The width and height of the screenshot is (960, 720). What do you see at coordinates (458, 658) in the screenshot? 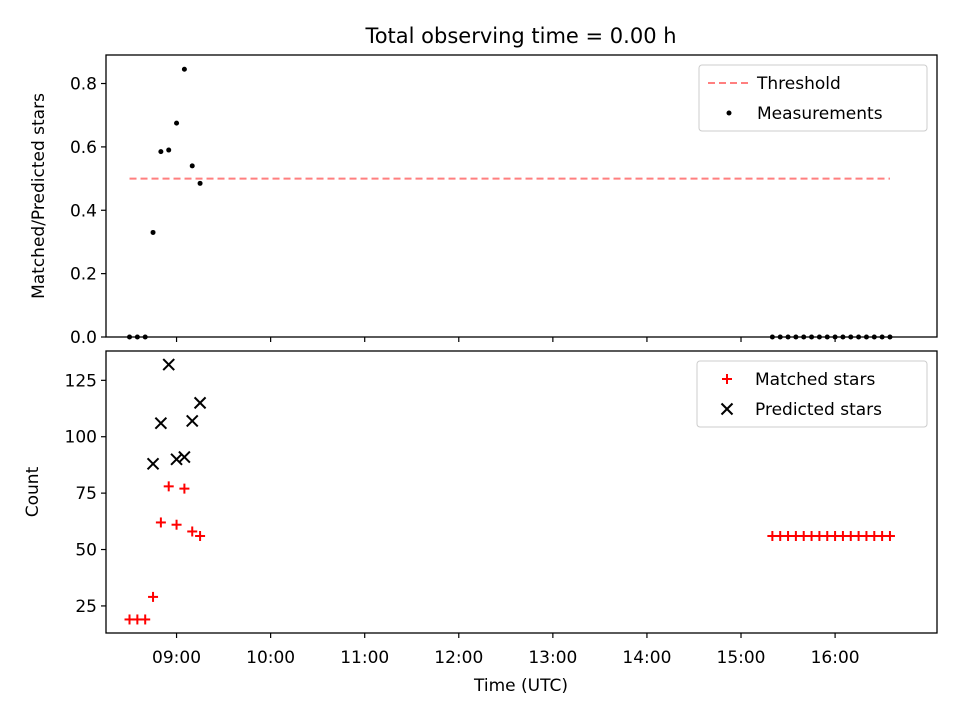
I see `x-tick-label: 12:00` at bounding box center [458, 658].